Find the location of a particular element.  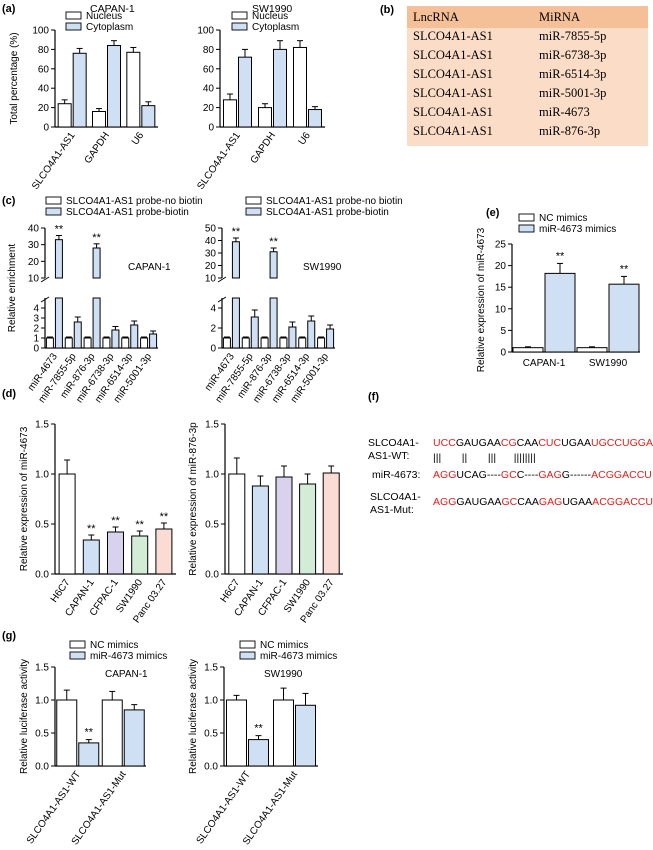

y-tick-label: 4 is located at coordinates (36, 309).